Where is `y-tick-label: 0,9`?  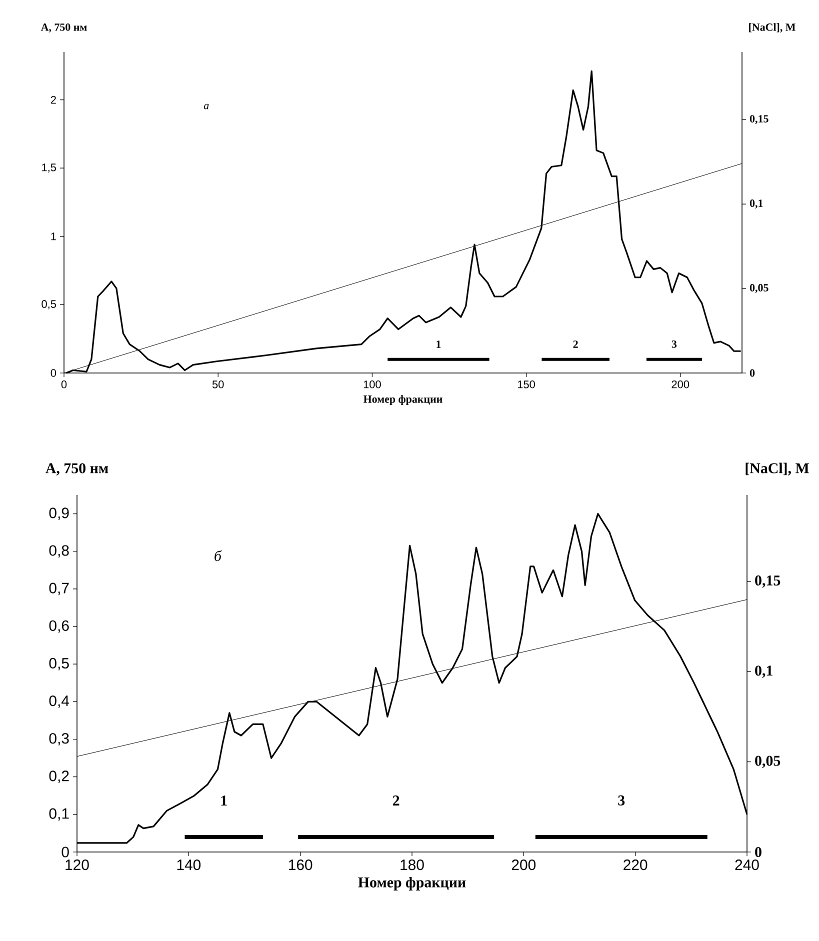
y-tick-label: 0,9 is located at coordinates (59, 514).